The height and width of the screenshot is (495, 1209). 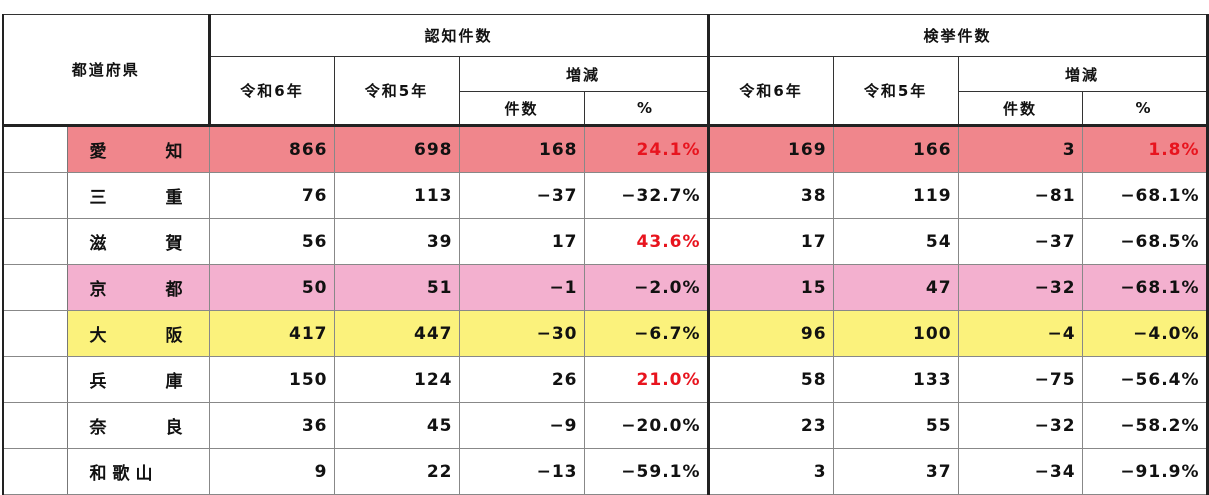 I want to click on cleared-r6-cell: 3, so click(x=770, y=471).